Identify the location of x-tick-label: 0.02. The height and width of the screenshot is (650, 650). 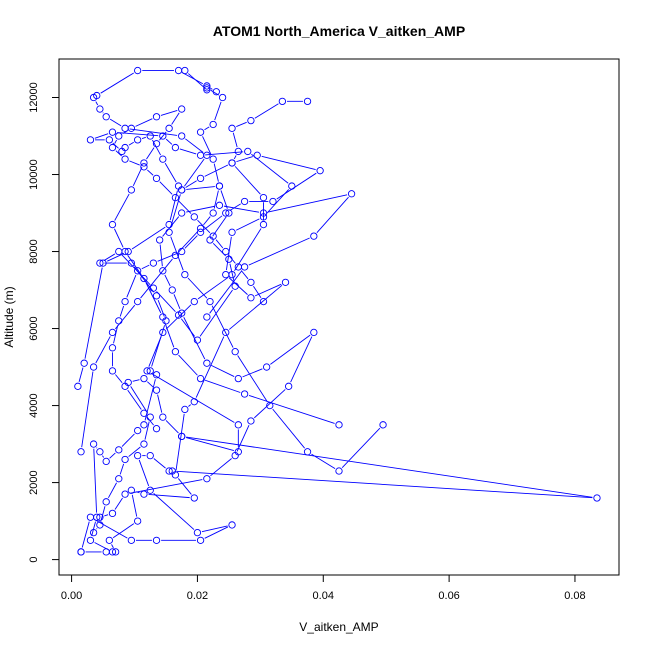
(197, 596).